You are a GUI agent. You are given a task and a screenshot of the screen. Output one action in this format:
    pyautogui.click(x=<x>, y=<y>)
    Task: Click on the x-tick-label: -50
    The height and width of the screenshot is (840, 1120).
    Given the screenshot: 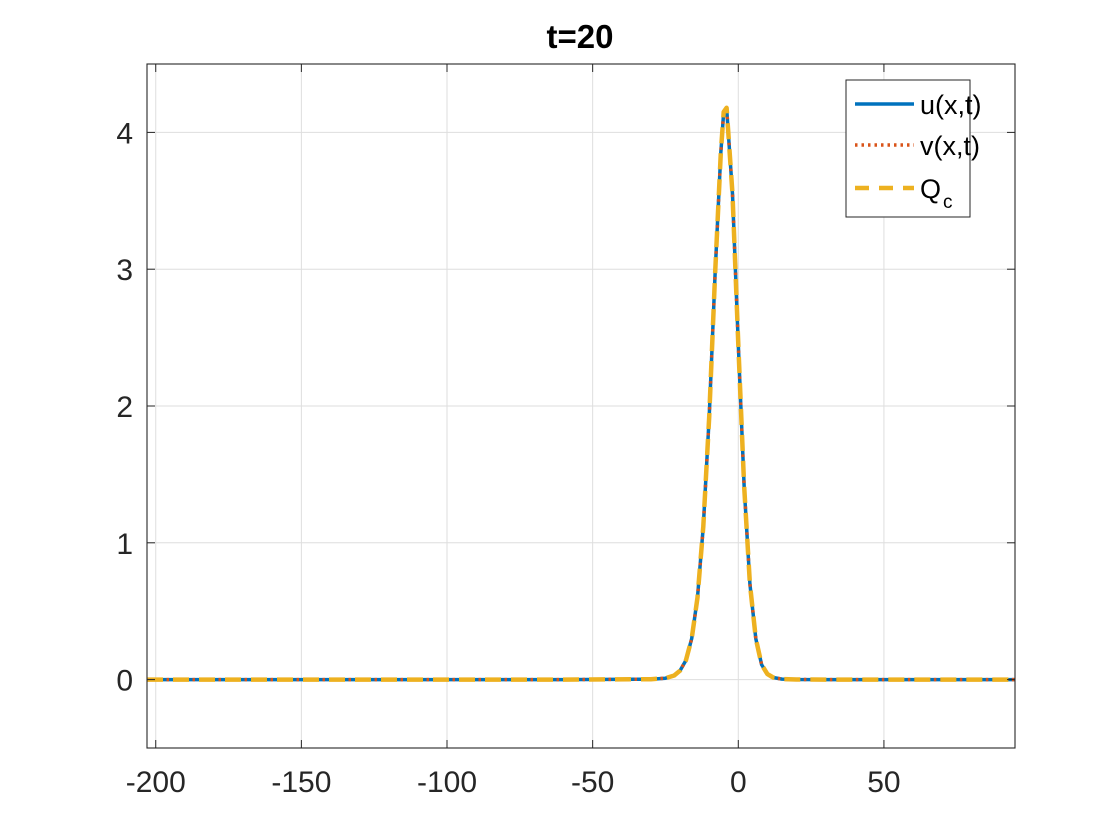 What is the action you would take?
    pyautogui.click(x=592, y=782)
    